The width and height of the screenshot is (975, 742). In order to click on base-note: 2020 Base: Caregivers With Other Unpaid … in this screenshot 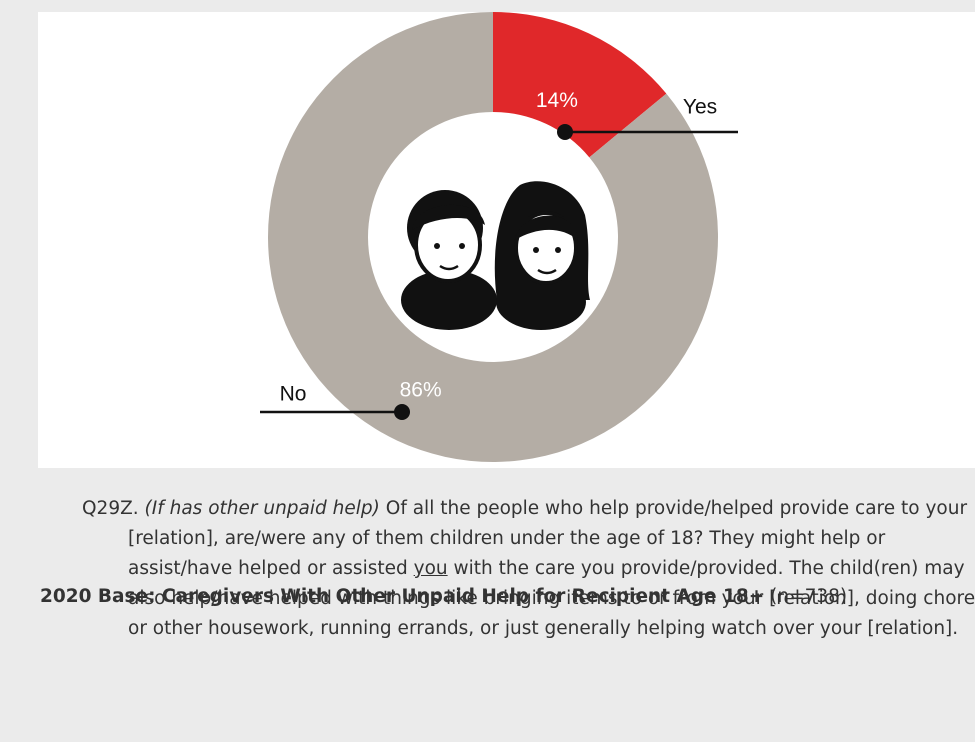, I will do `click(443, 596)`.